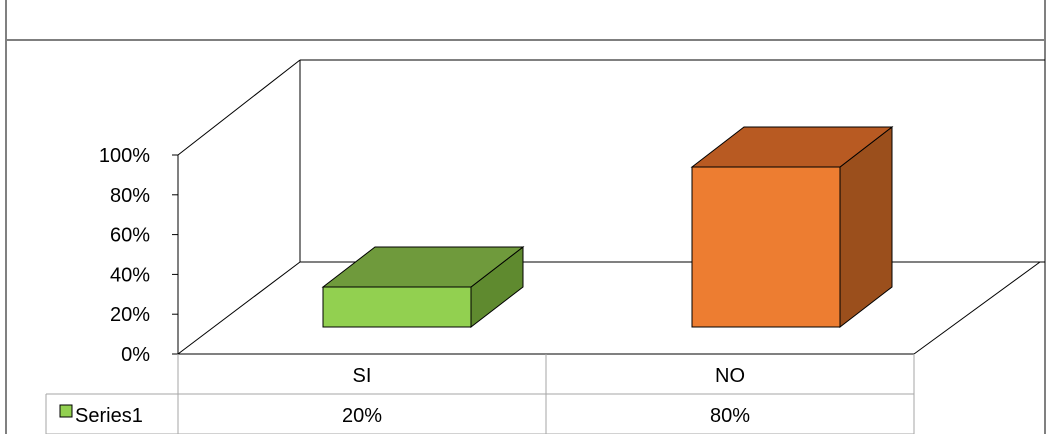  I want to click on side-wall-top-edge, so click(239, 107).